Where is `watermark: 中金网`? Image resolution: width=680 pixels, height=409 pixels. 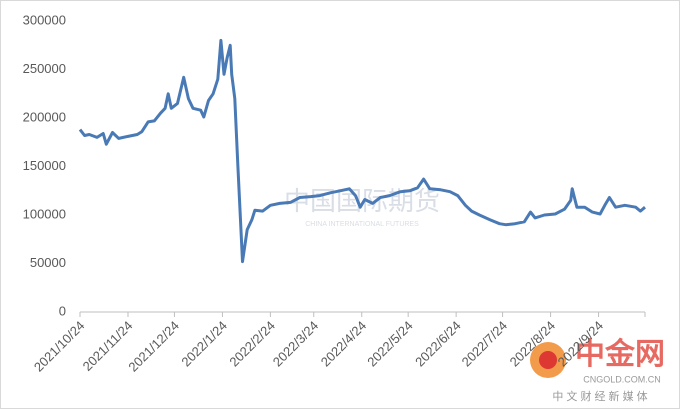
watermark: 中金网 is located at coordinates (620, 354).